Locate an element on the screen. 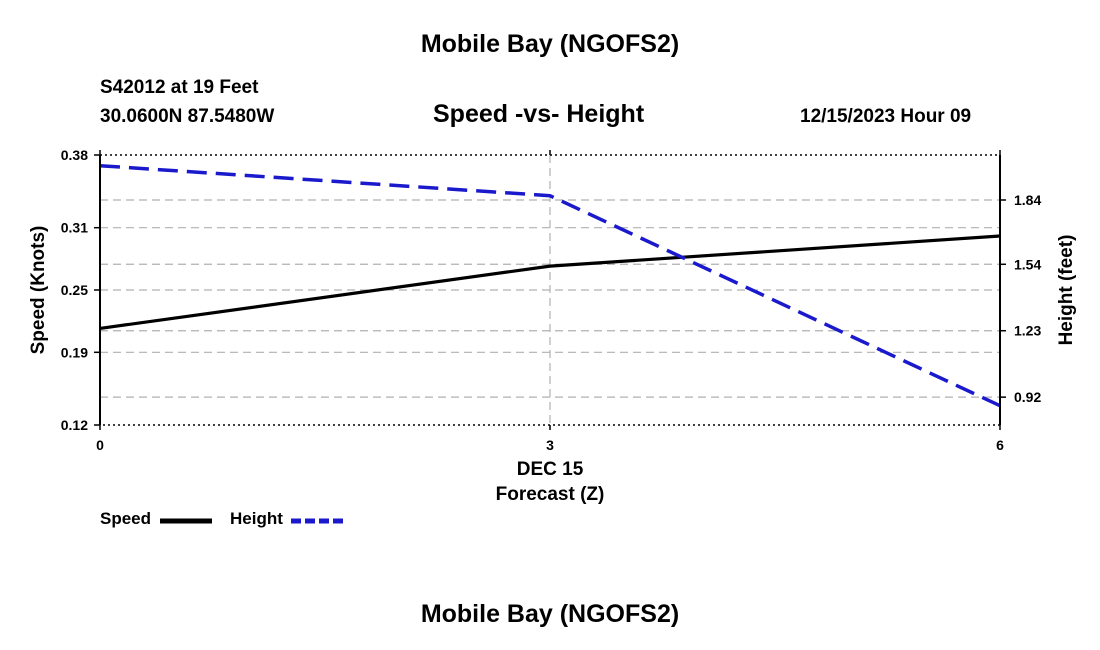 The image size is (1100, 650). forecast-time-label: 12/15/2023 Hour 09 is located at coordinates (886, 116).